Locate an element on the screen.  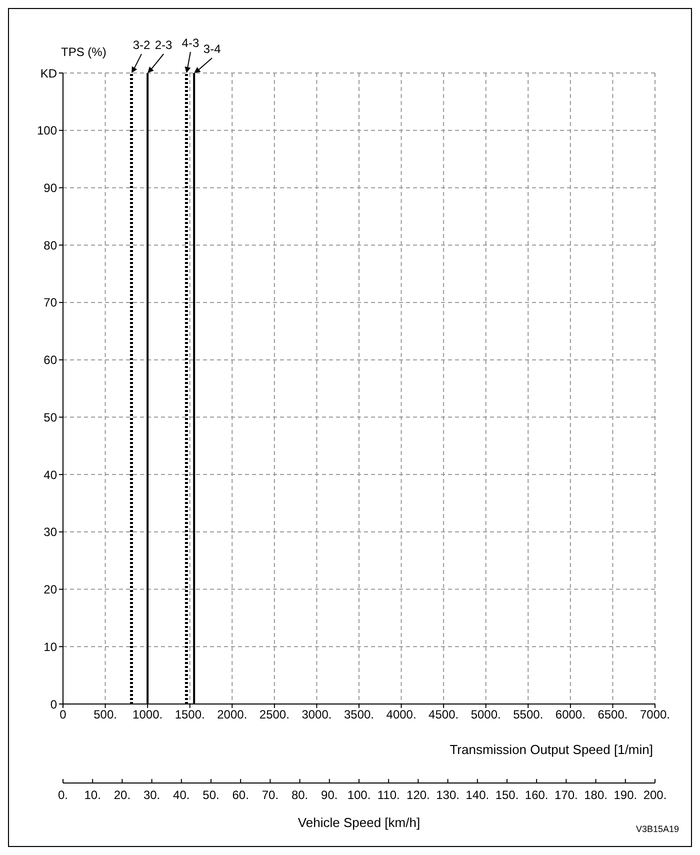
x-tick-label: 3000. is located at coordinates (317, 715).